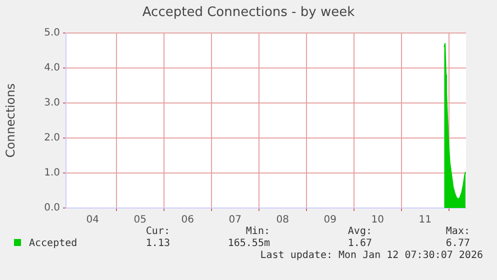 The image size is (497, 280). I want to click on x-tick-label: 04, so click(92, 220).